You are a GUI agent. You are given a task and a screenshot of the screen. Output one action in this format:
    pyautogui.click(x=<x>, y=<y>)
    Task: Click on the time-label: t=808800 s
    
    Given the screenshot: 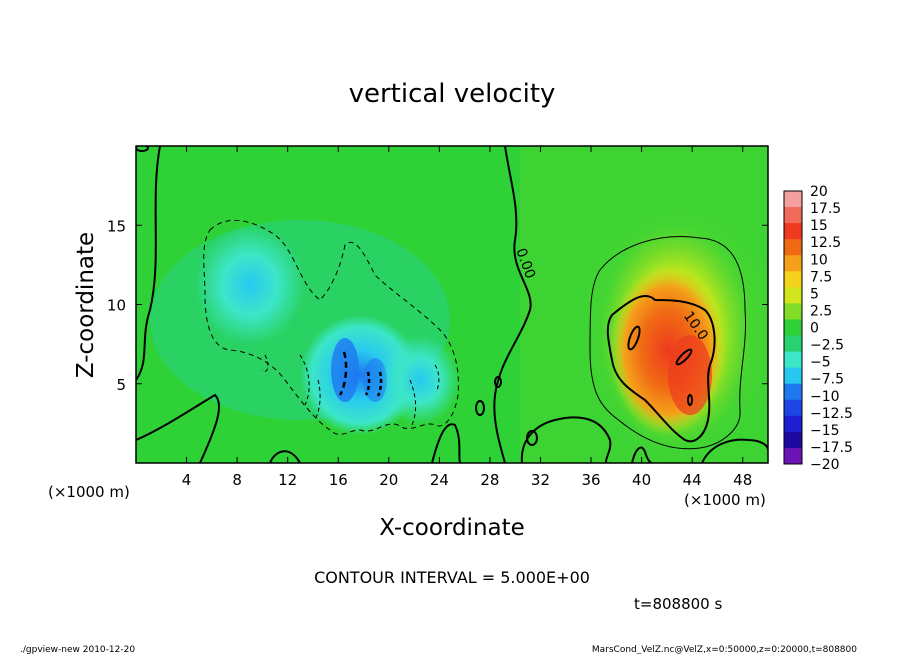 What is the action you would take?
    pyautogui.click(x=678, y=604)
    